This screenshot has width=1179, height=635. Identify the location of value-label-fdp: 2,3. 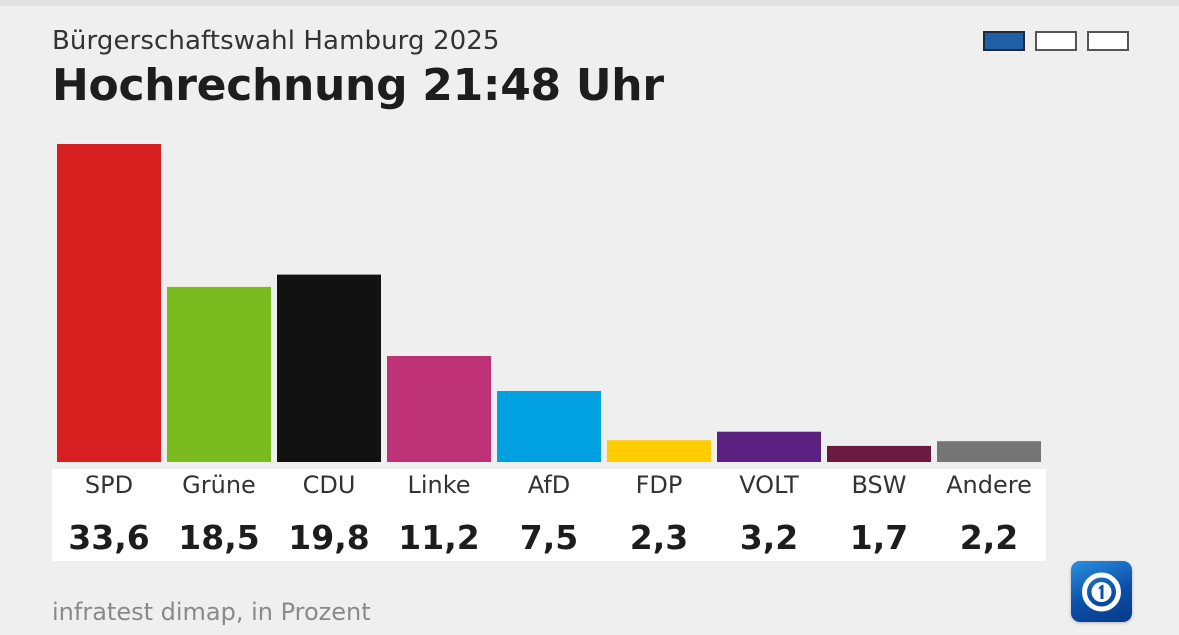
(659, 537).